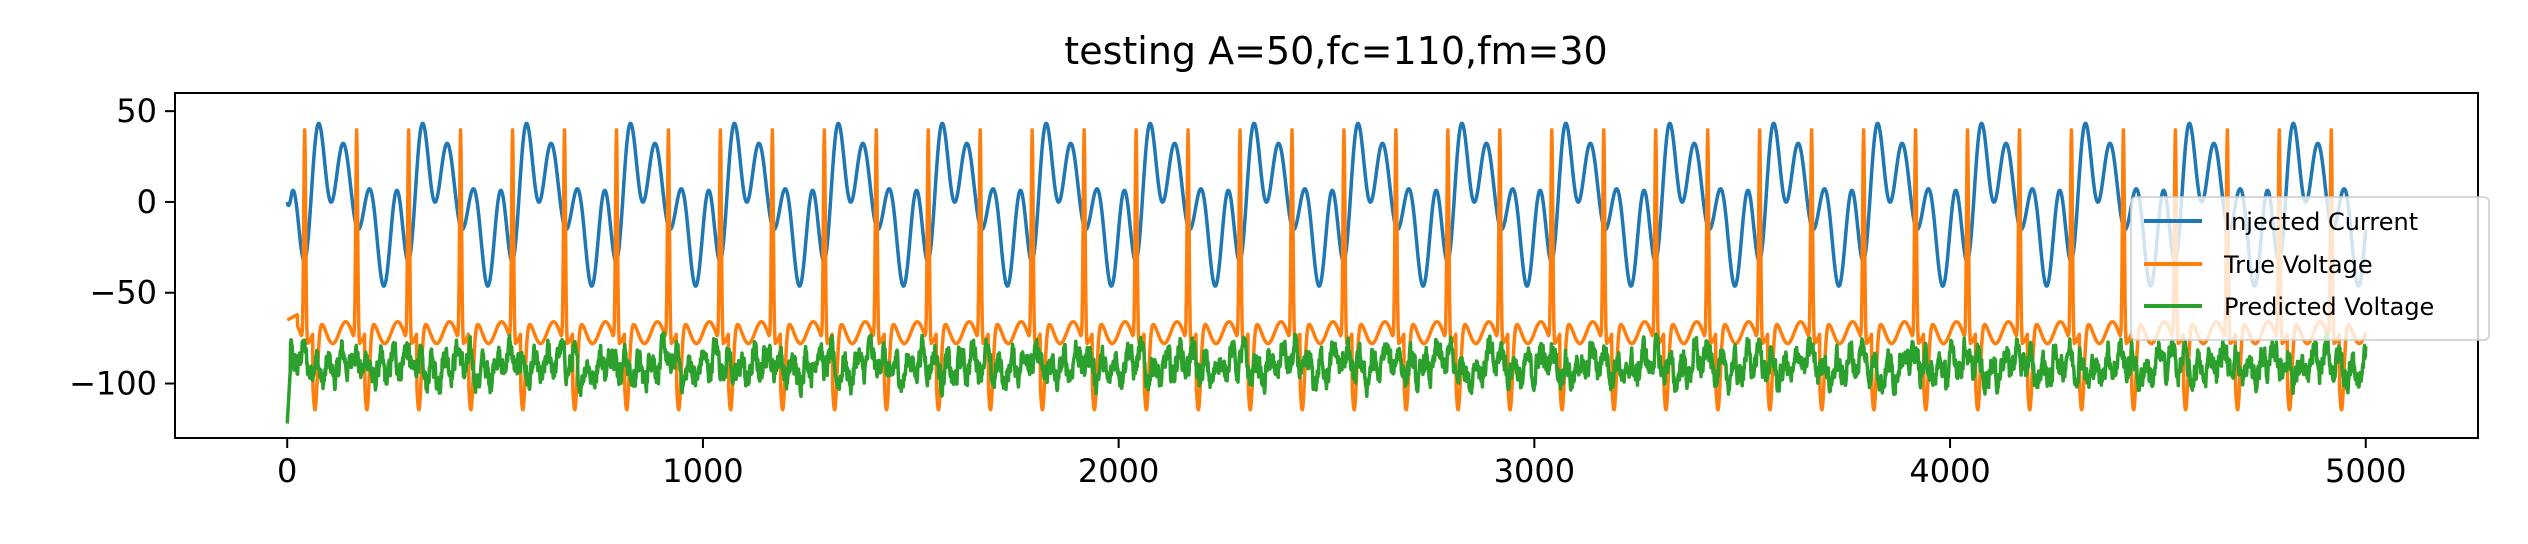 The height and width of the screenshot is (544, 2528). What do you see at coordinates (2329, 307) in the screenshot?
I see `legend-label-predicted-voltage: Predicted Voltage` at bounding box center [2329, 307].